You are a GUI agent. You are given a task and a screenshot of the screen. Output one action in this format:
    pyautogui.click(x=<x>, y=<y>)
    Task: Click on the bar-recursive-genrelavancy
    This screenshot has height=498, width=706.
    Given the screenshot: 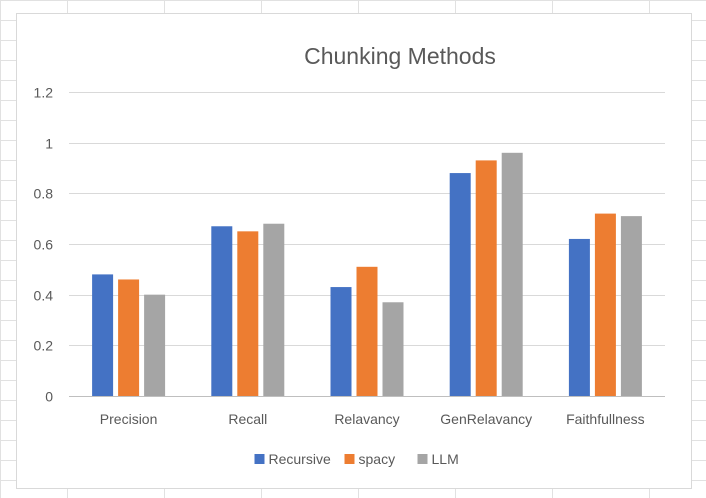 What is the action you would take?
    pyautogui.click(x=460, y=284)
    